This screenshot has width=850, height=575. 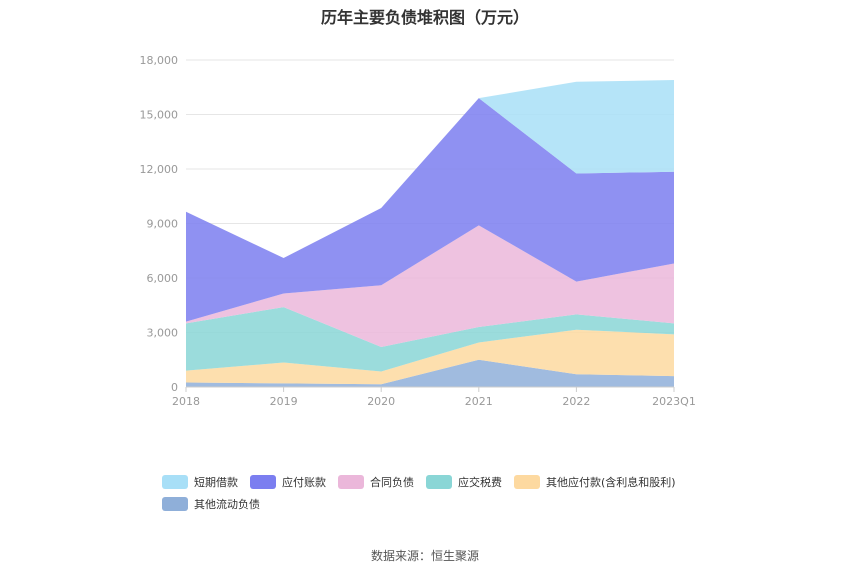 What do you see at coordinates (163, 224) in the screenshot?
I see `y-tick-label: 9,000` at bounding box center [163, 224].